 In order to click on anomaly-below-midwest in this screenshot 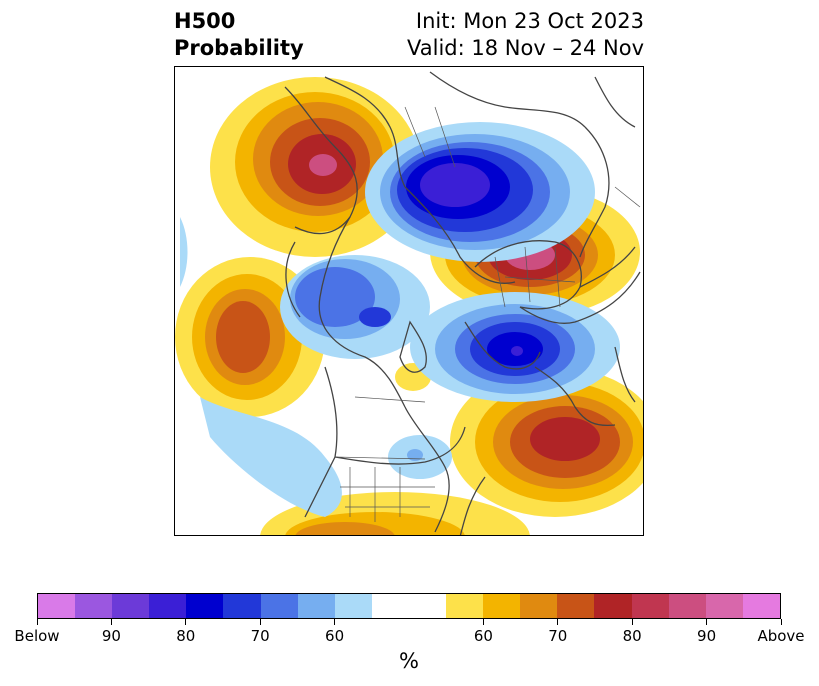, I will do `click(420, 457)`.